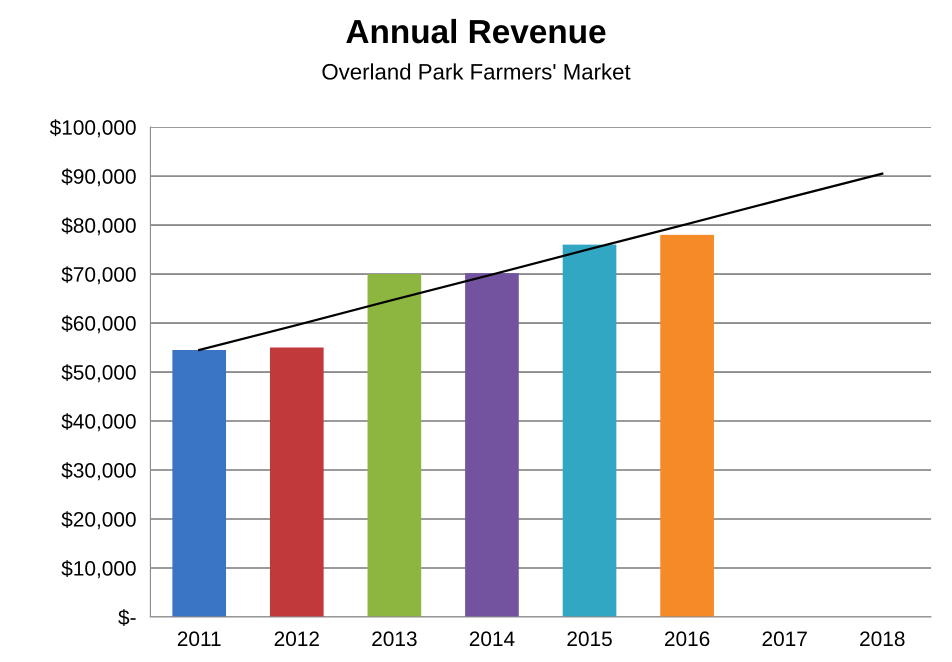 Image resolution: width=952 pixels, height=662 pixels. I want to click on x-tick-label: 2012, so click(296, 638).